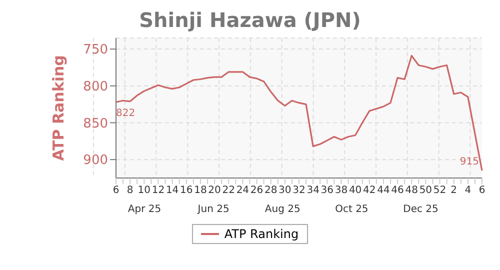 This screenshot has width=500, height=270. Describe the element at coordinates (397, 190) in the screenshot. I see `x-tick-label: 46` at that location.